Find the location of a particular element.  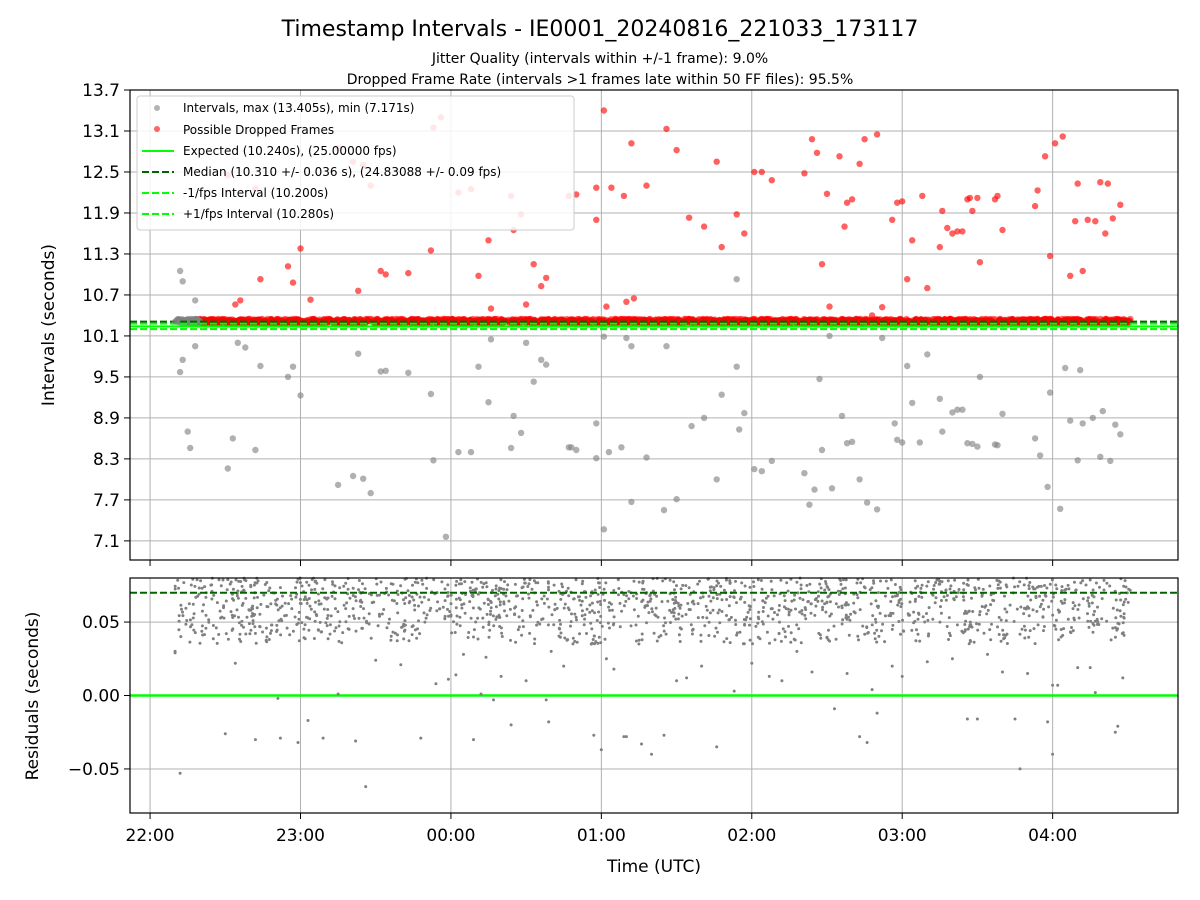

dropped-cluster-dot is located at coordinates (664, 322).